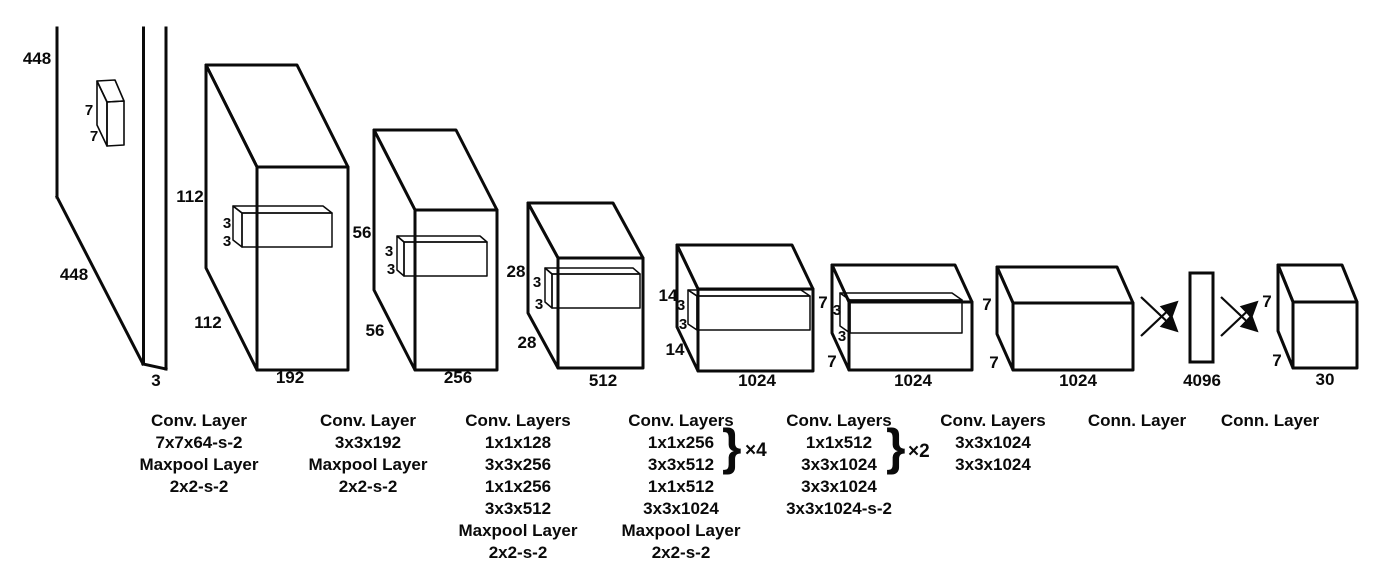 The width and height of the screenshot is (1374, 572). Describe the element at coordinates (287, 230) in the screenshot. I see `kernel1-front-face` at that location.